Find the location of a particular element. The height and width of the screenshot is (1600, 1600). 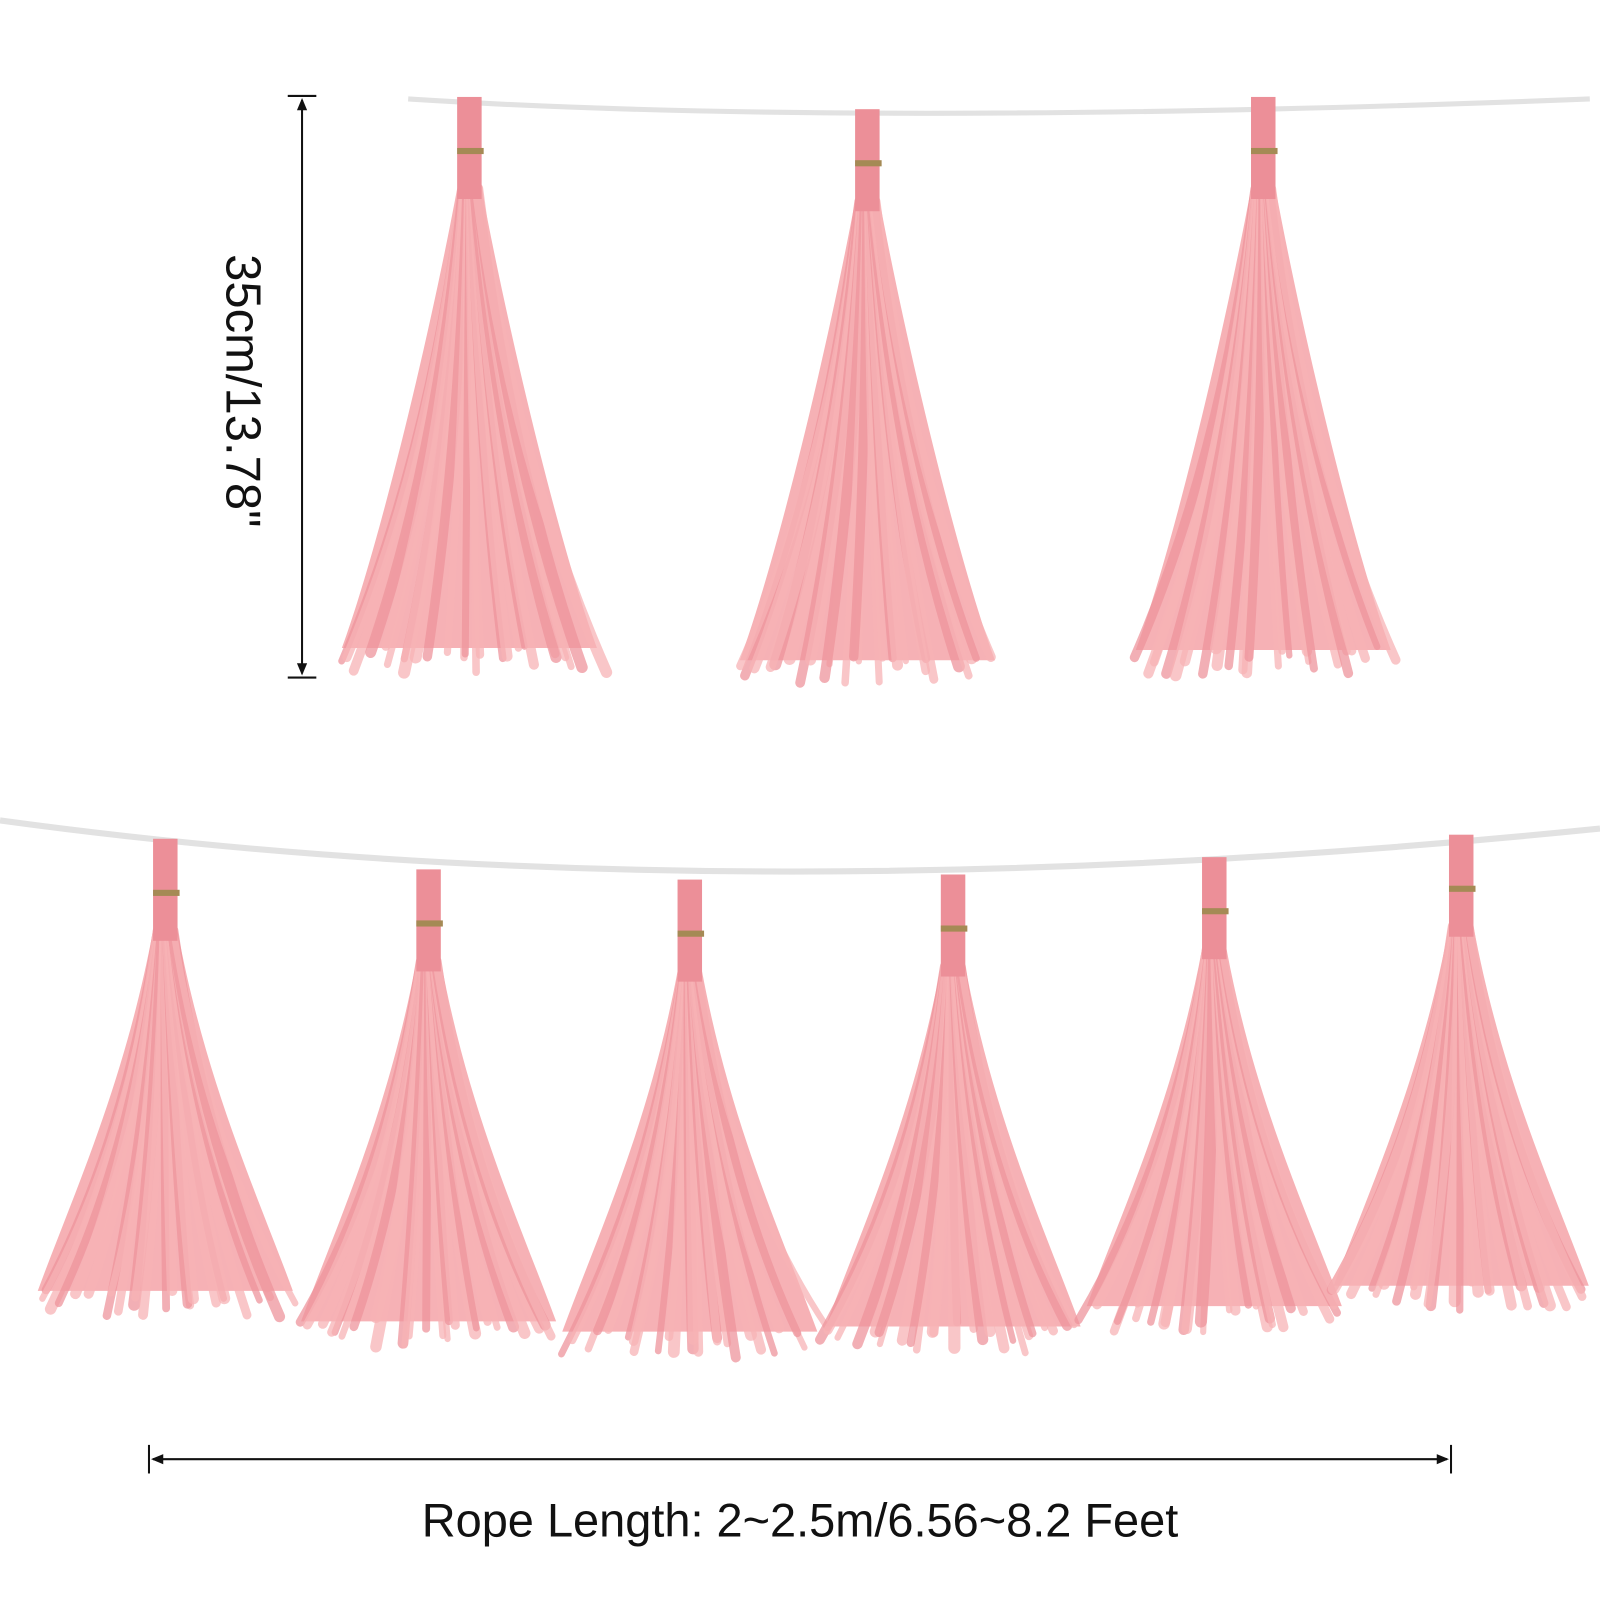

rope-length-dimension-line is located at coordinates (800, 1459).